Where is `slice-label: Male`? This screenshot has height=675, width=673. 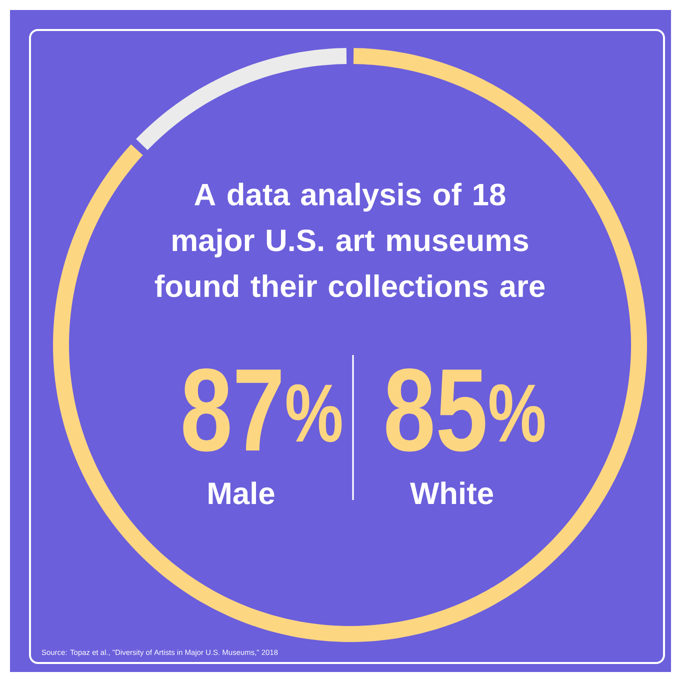 slice-label: Male is located at coordinates (241, 493).